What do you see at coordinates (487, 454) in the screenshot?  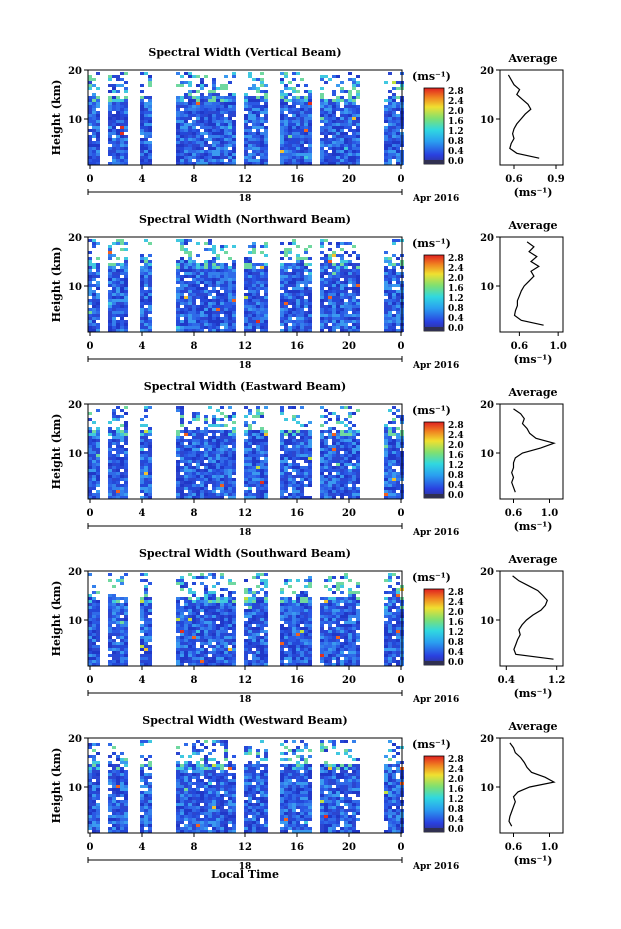 I see `avg-y-tick-label: 10` at bounding box center [487, 454].